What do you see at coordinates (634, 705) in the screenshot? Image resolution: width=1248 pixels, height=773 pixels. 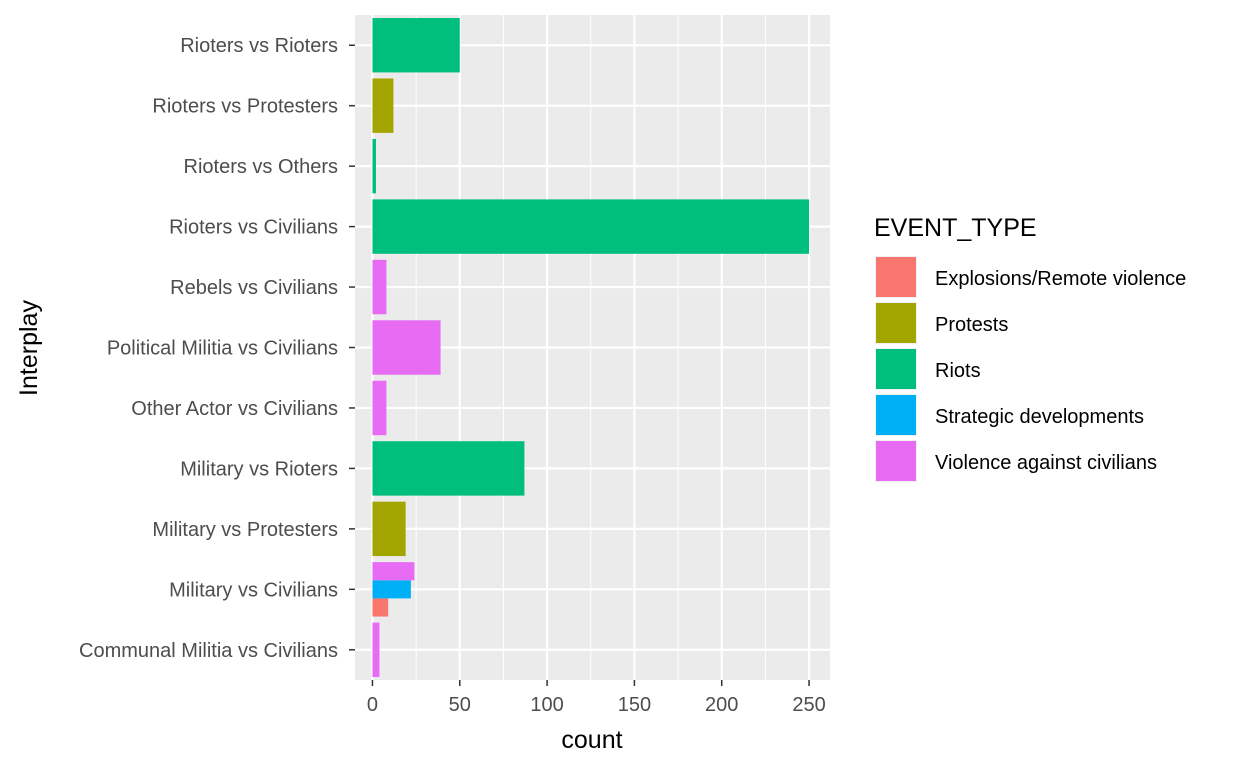 I see `x-tick-label: 150` at bounding box center [634, 705].